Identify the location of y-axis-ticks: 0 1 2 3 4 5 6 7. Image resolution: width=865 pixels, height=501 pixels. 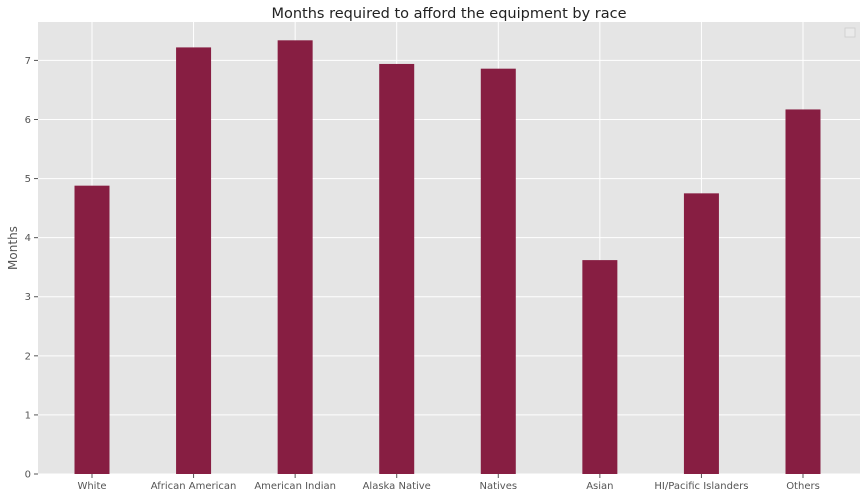
(31, 268).